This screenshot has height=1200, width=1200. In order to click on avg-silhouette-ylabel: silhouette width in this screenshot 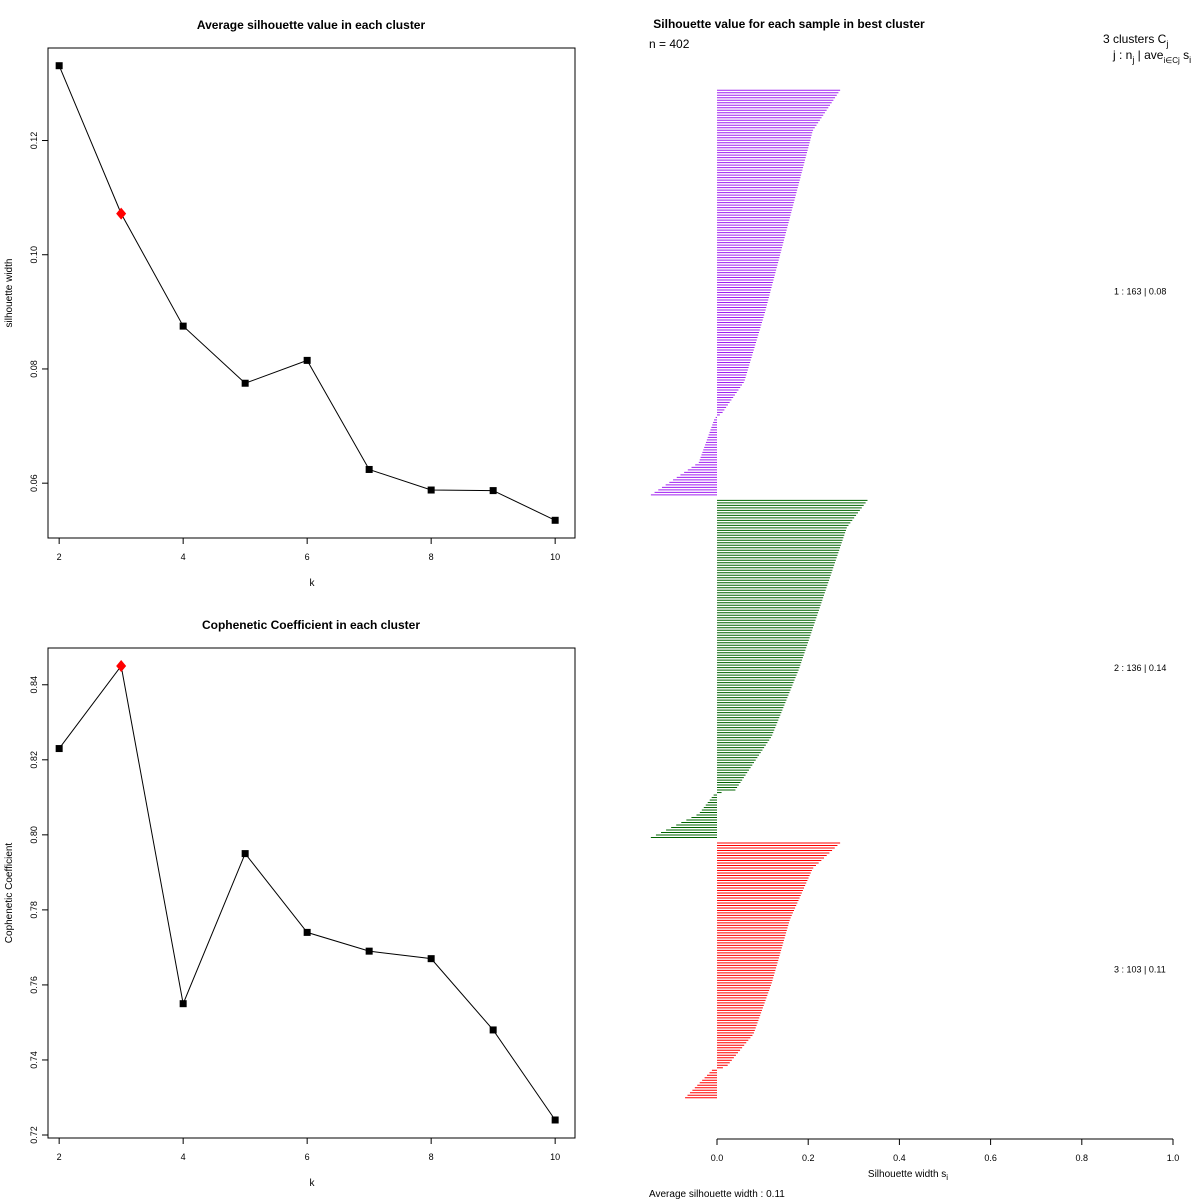, I will do `click(9, 293)`.